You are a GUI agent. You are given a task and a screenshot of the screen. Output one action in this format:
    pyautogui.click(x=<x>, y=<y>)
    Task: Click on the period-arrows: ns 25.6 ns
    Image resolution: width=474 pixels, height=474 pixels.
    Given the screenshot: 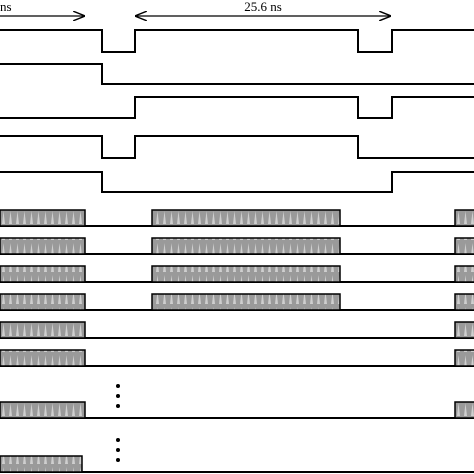 What is the action you would take?
    pyautogui.click(x=195, y=8)
    